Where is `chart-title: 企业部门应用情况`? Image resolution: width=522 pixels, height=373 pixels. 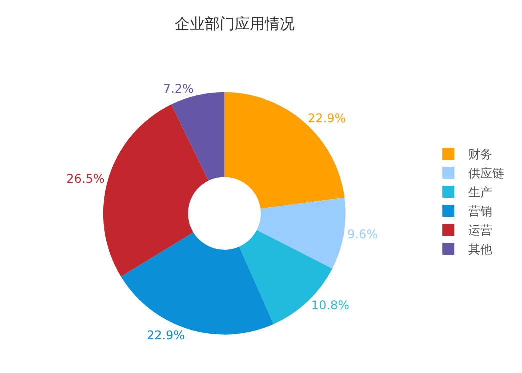 chart-title: 企业部门应用情况 is located at coordinates (234, 24).